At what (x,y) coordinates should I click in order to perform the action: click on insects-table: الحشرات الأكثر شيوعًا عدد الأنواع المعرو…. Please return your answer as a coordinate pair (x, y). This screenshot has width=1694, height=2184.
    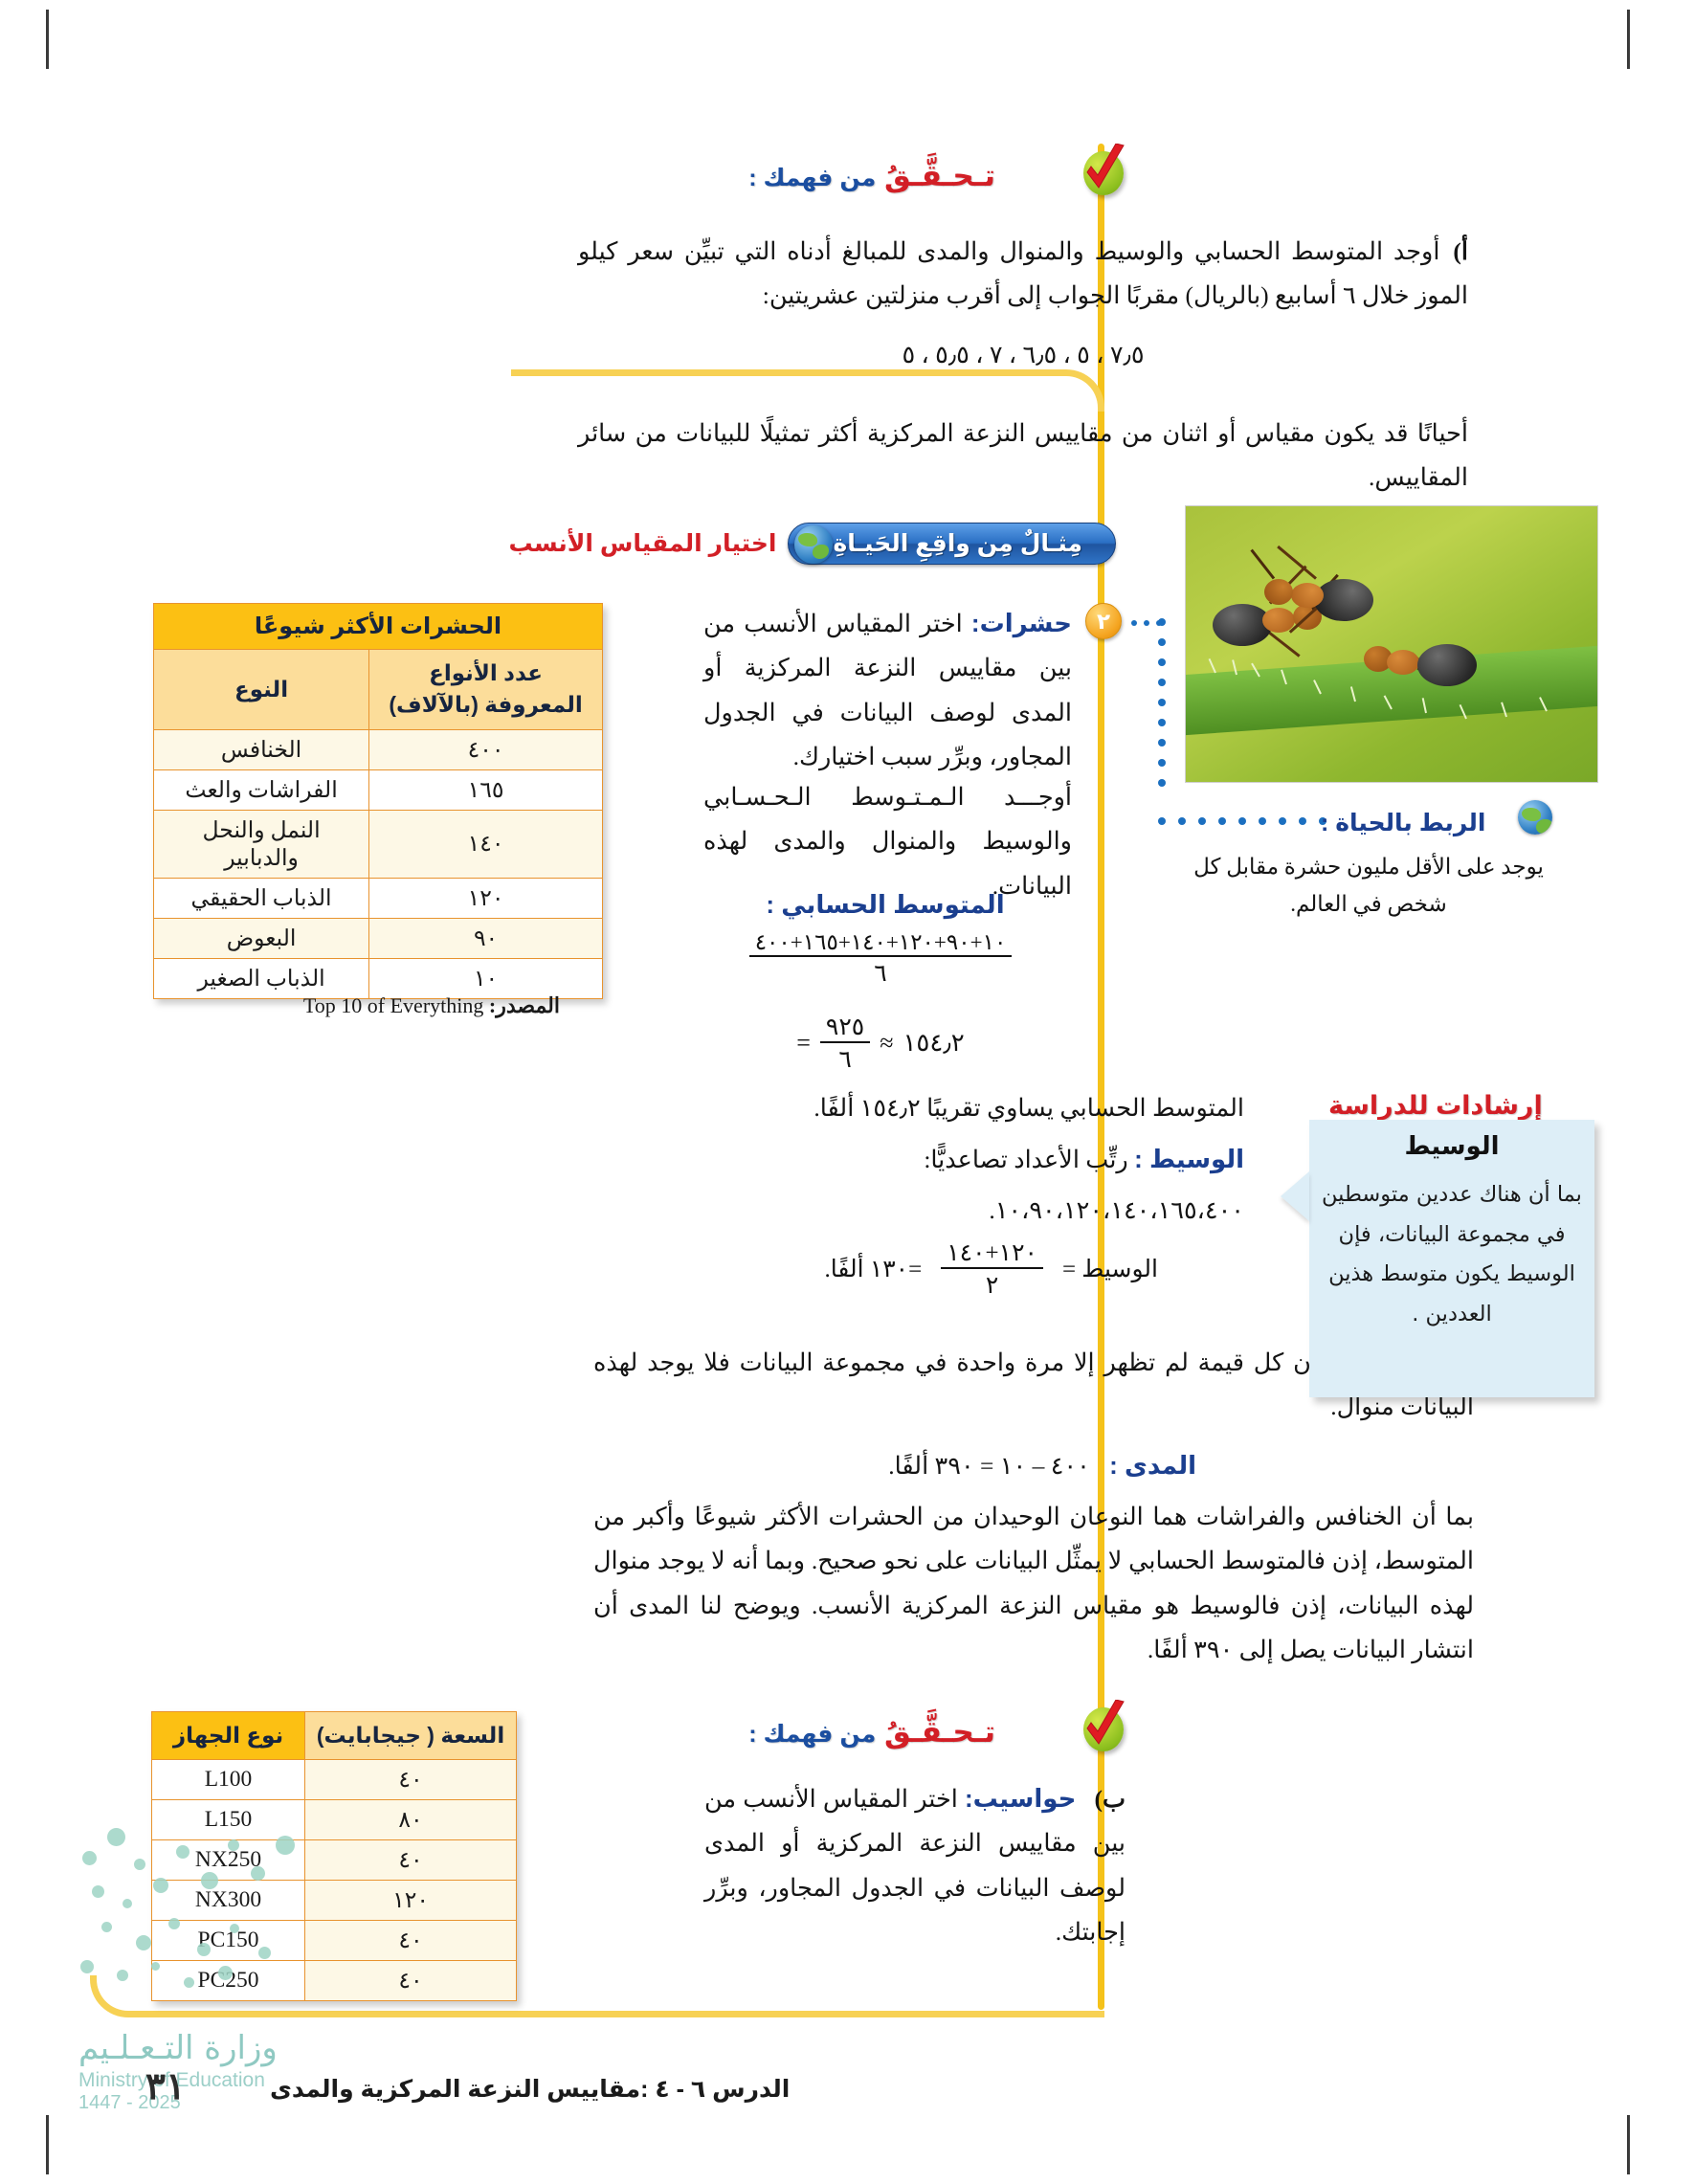
    Looking at the image, I should click on (377, 801).